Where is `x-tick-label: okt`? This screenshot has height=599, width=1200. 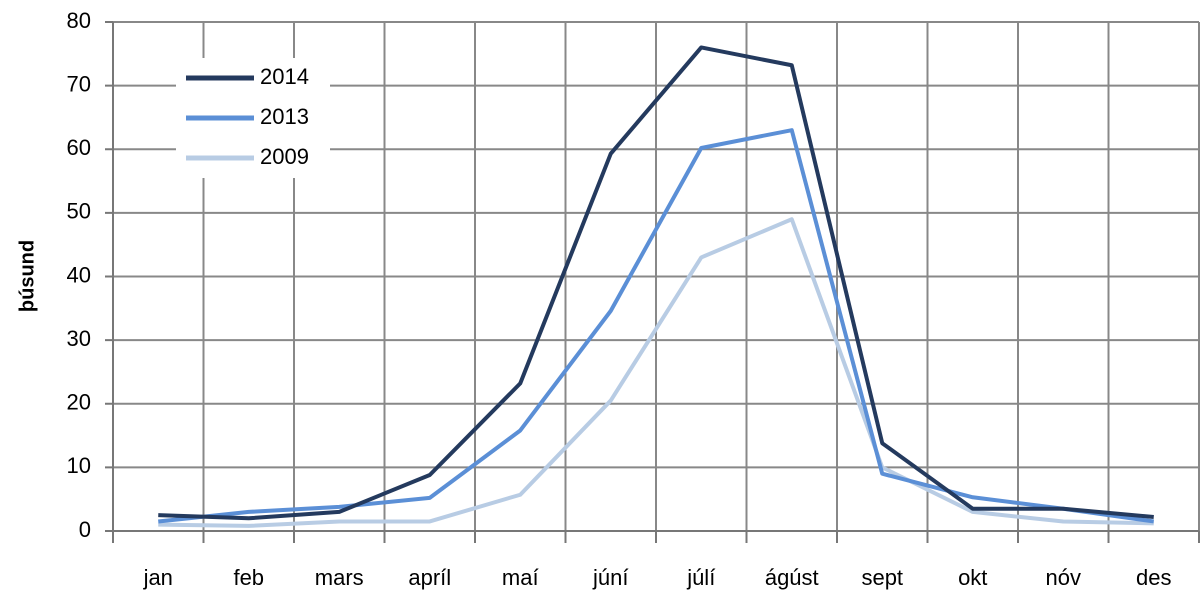
x-tick-label: okt is located at coordinates (972, 577).